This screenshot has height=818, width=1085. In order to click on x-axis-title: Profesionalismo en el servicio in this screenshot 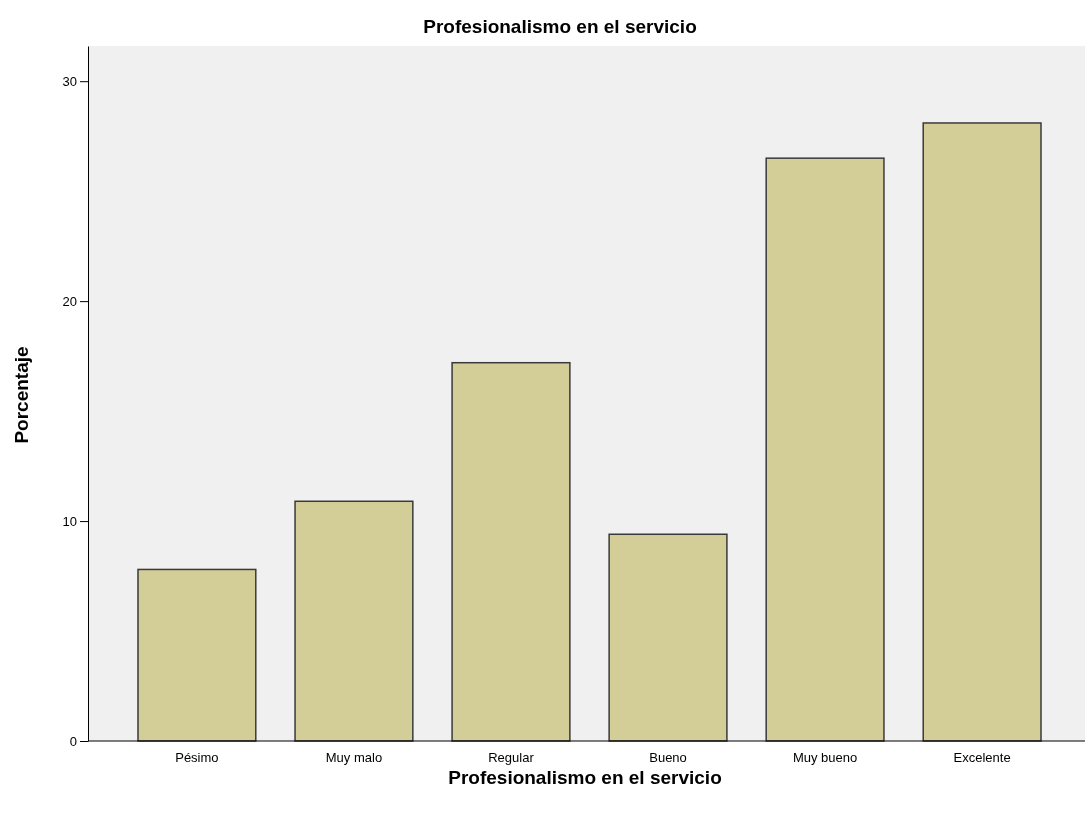, I will do `click(585, 777)`.